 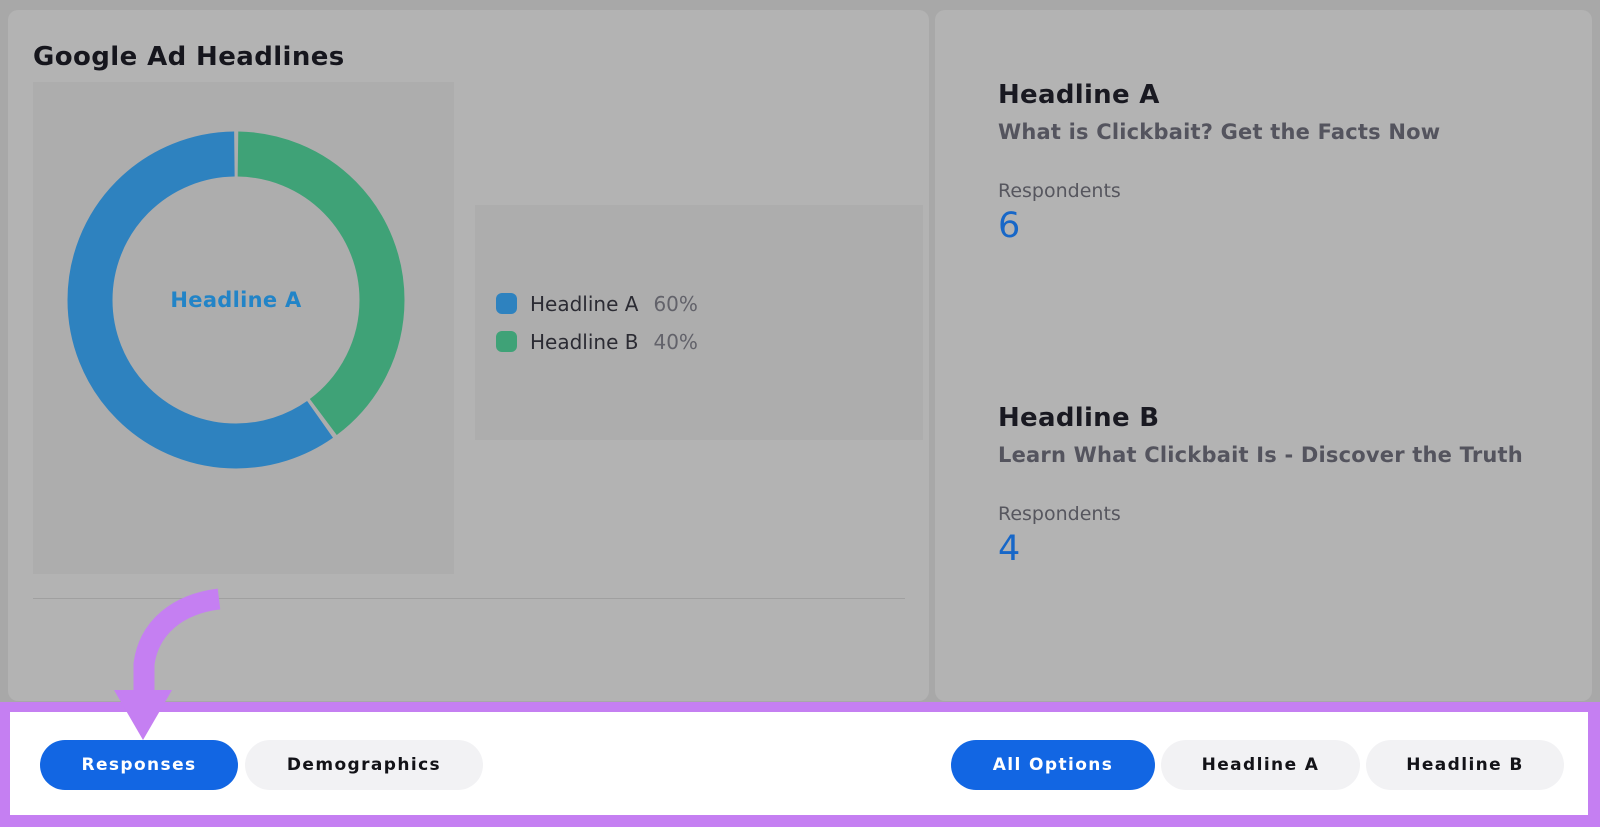 I want to click on page-title: Google Ad Headlines, so click(x=189, y=57).